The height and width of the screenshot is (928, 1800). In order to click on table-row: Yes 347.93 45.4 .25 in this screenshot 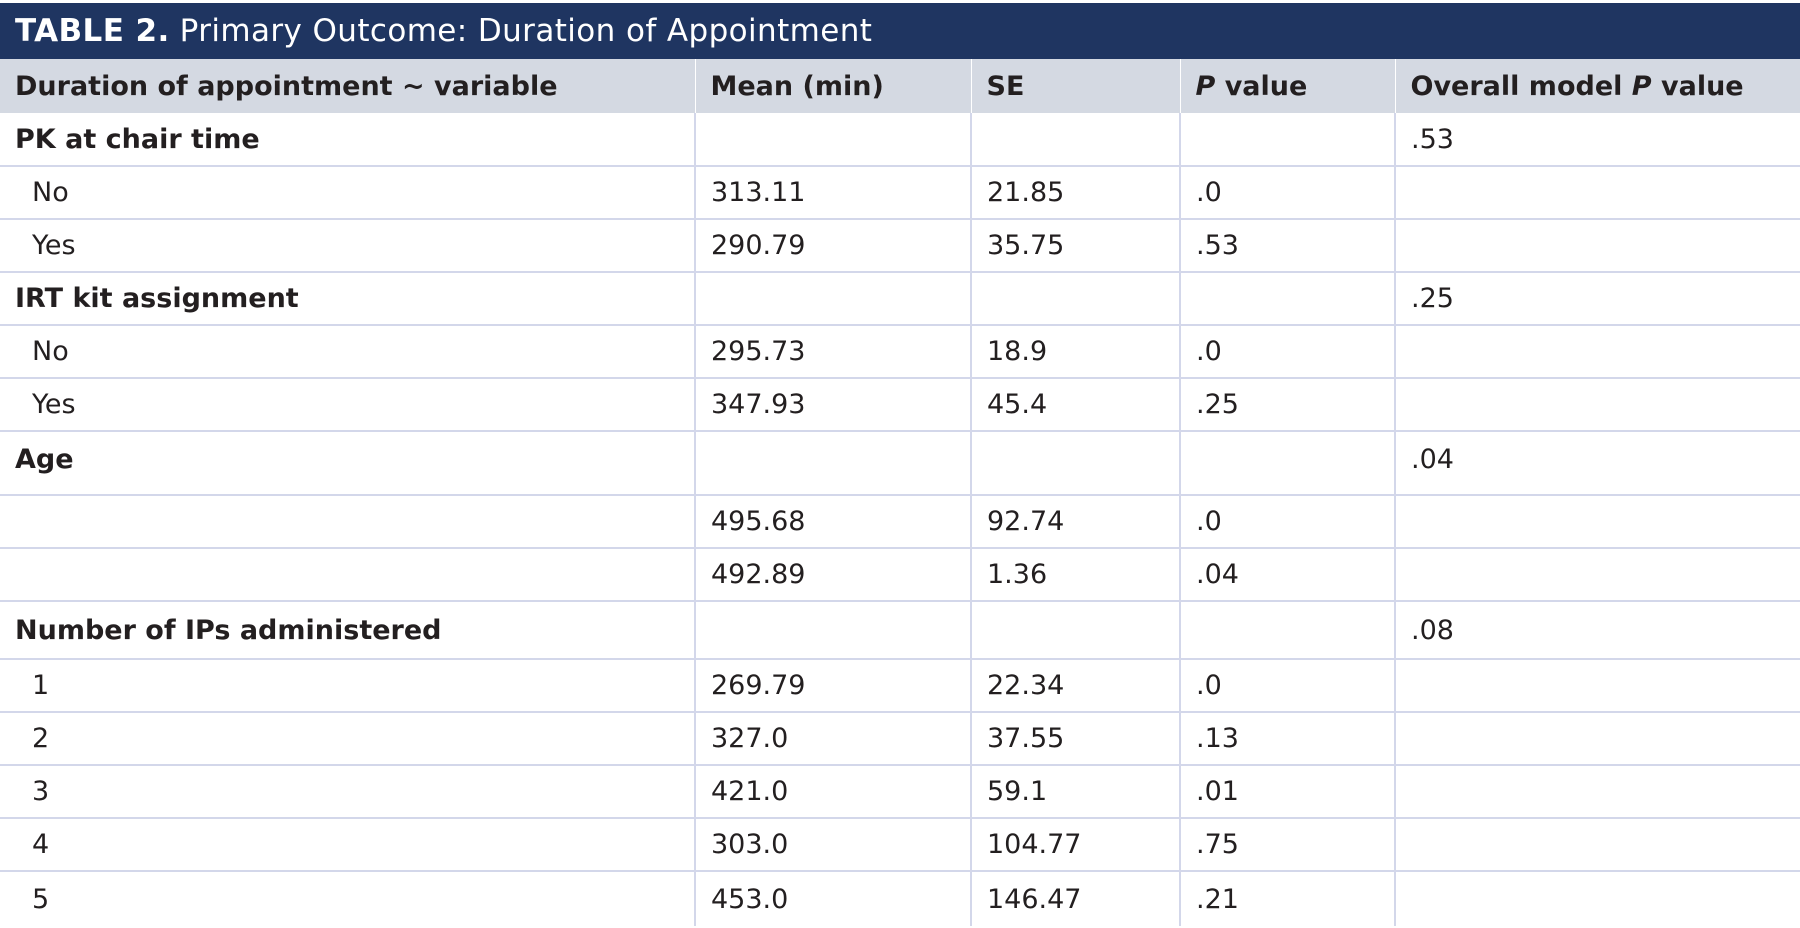, I will do `click(900, 405)`.